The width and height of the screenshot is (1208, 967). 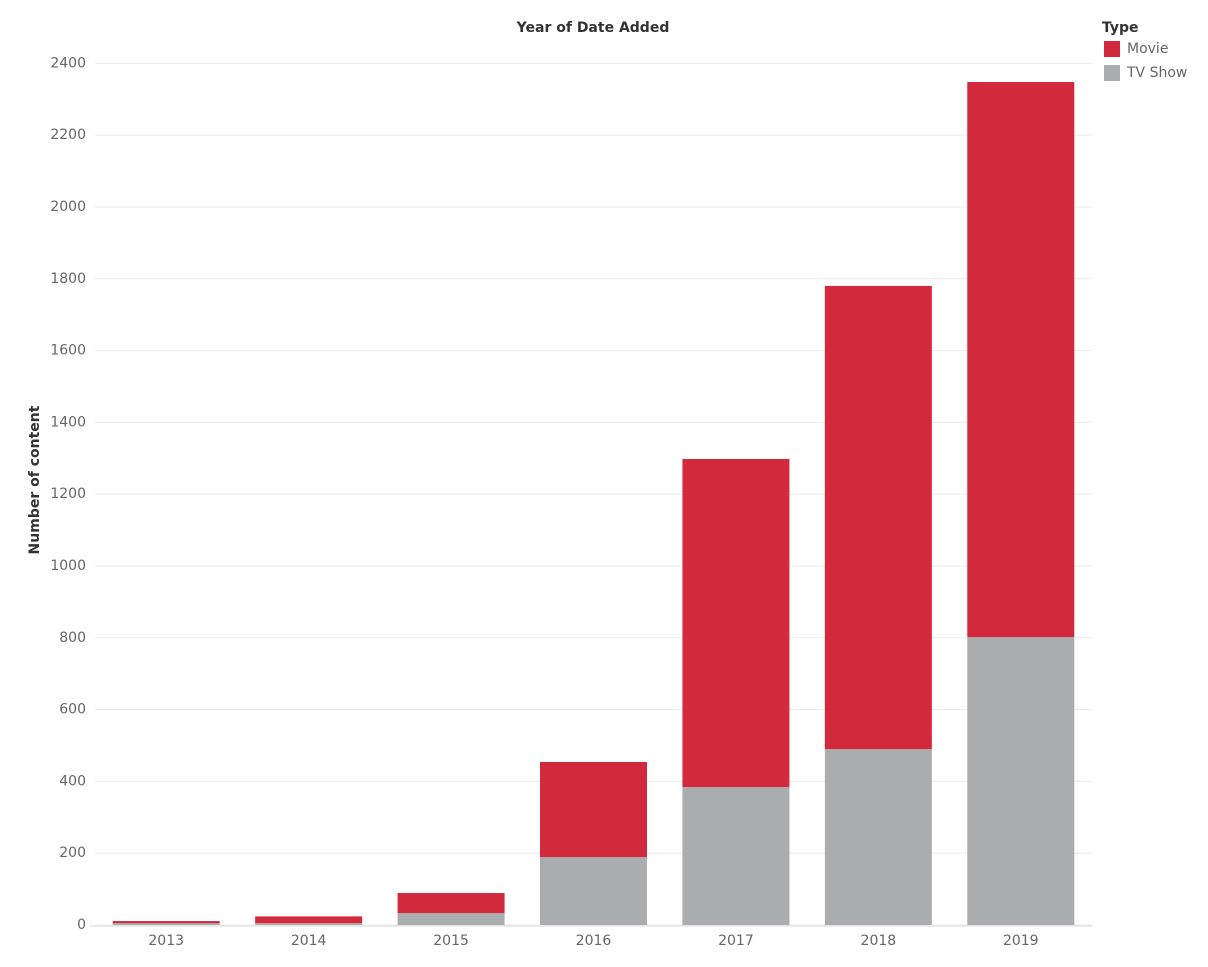 What do you see at coordinates (68, 494) in the screenshot?
I see `y-tick-label: 1200` at bounding box center [68, 494].